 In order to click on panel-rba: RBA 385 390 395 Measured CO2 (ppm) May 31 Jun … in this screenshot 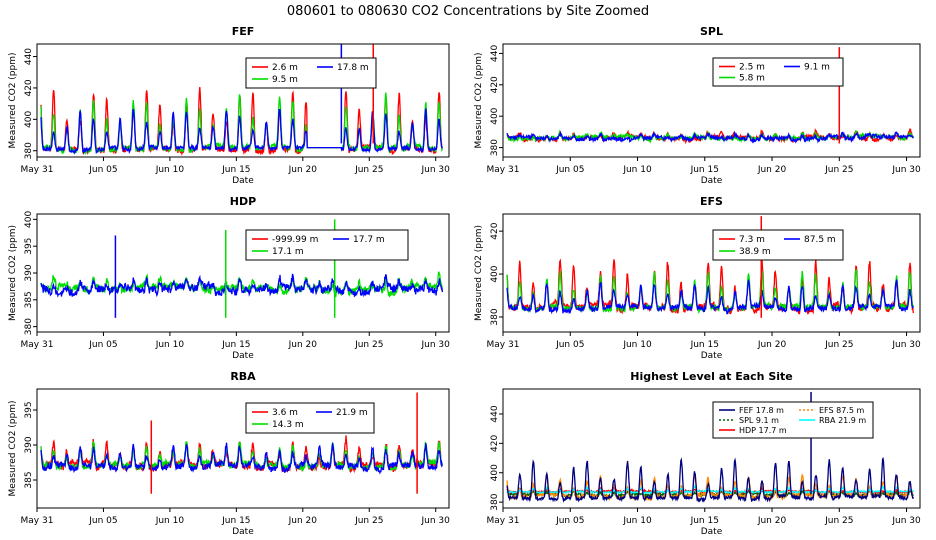, I will do `click(229, 453)`.